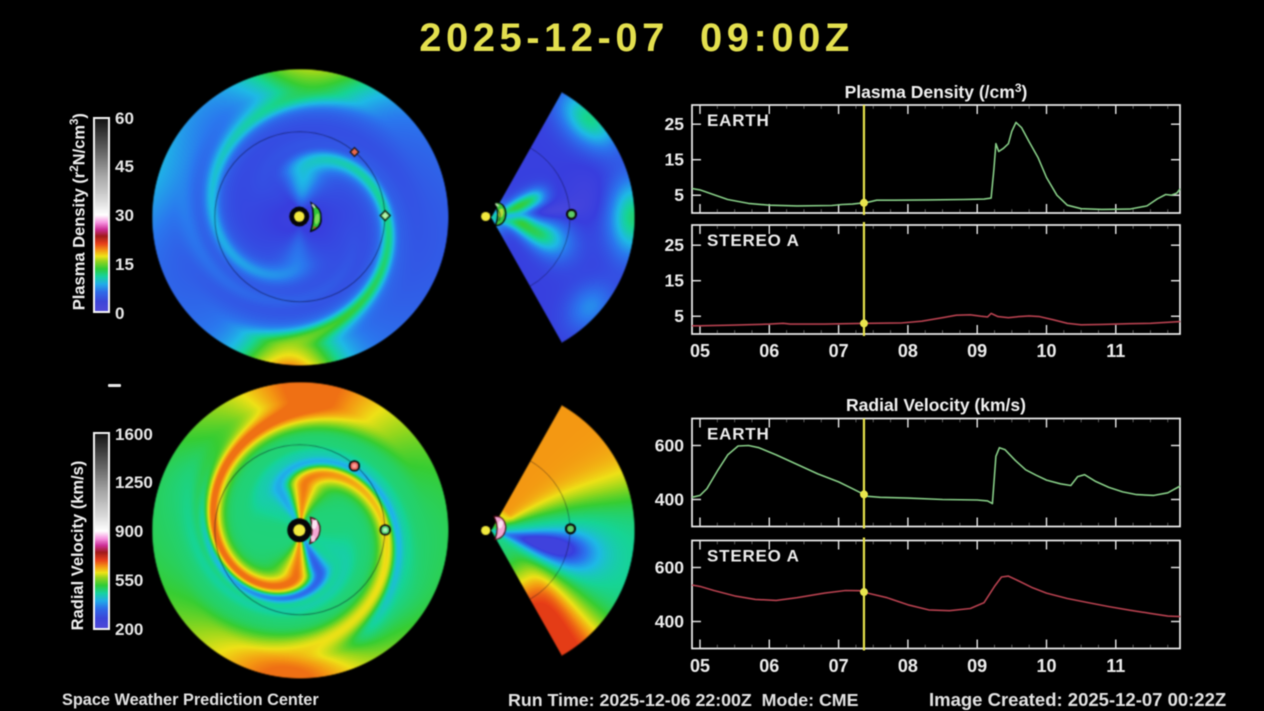  What do you see at coordinates (936, 405) in the screenshot?
I see `svg-text: Radial Velocity (km/s)` at bounding box center [936, 405].